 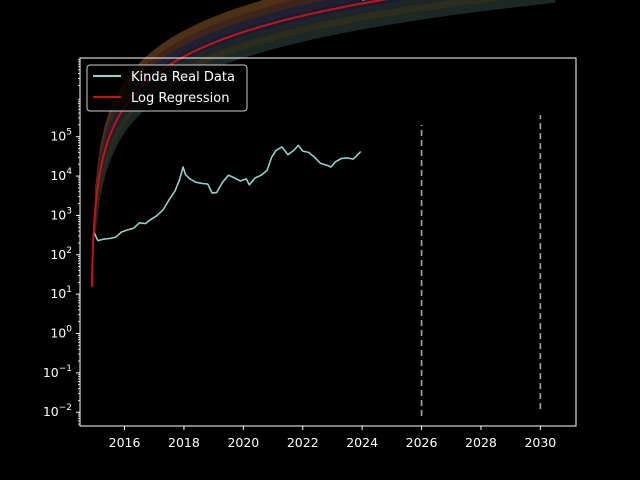 What do you see at coordinates (69, 172) in the screenshot?
I see `y-tick-label-exponent: 4` at bounding box center [69, 172].